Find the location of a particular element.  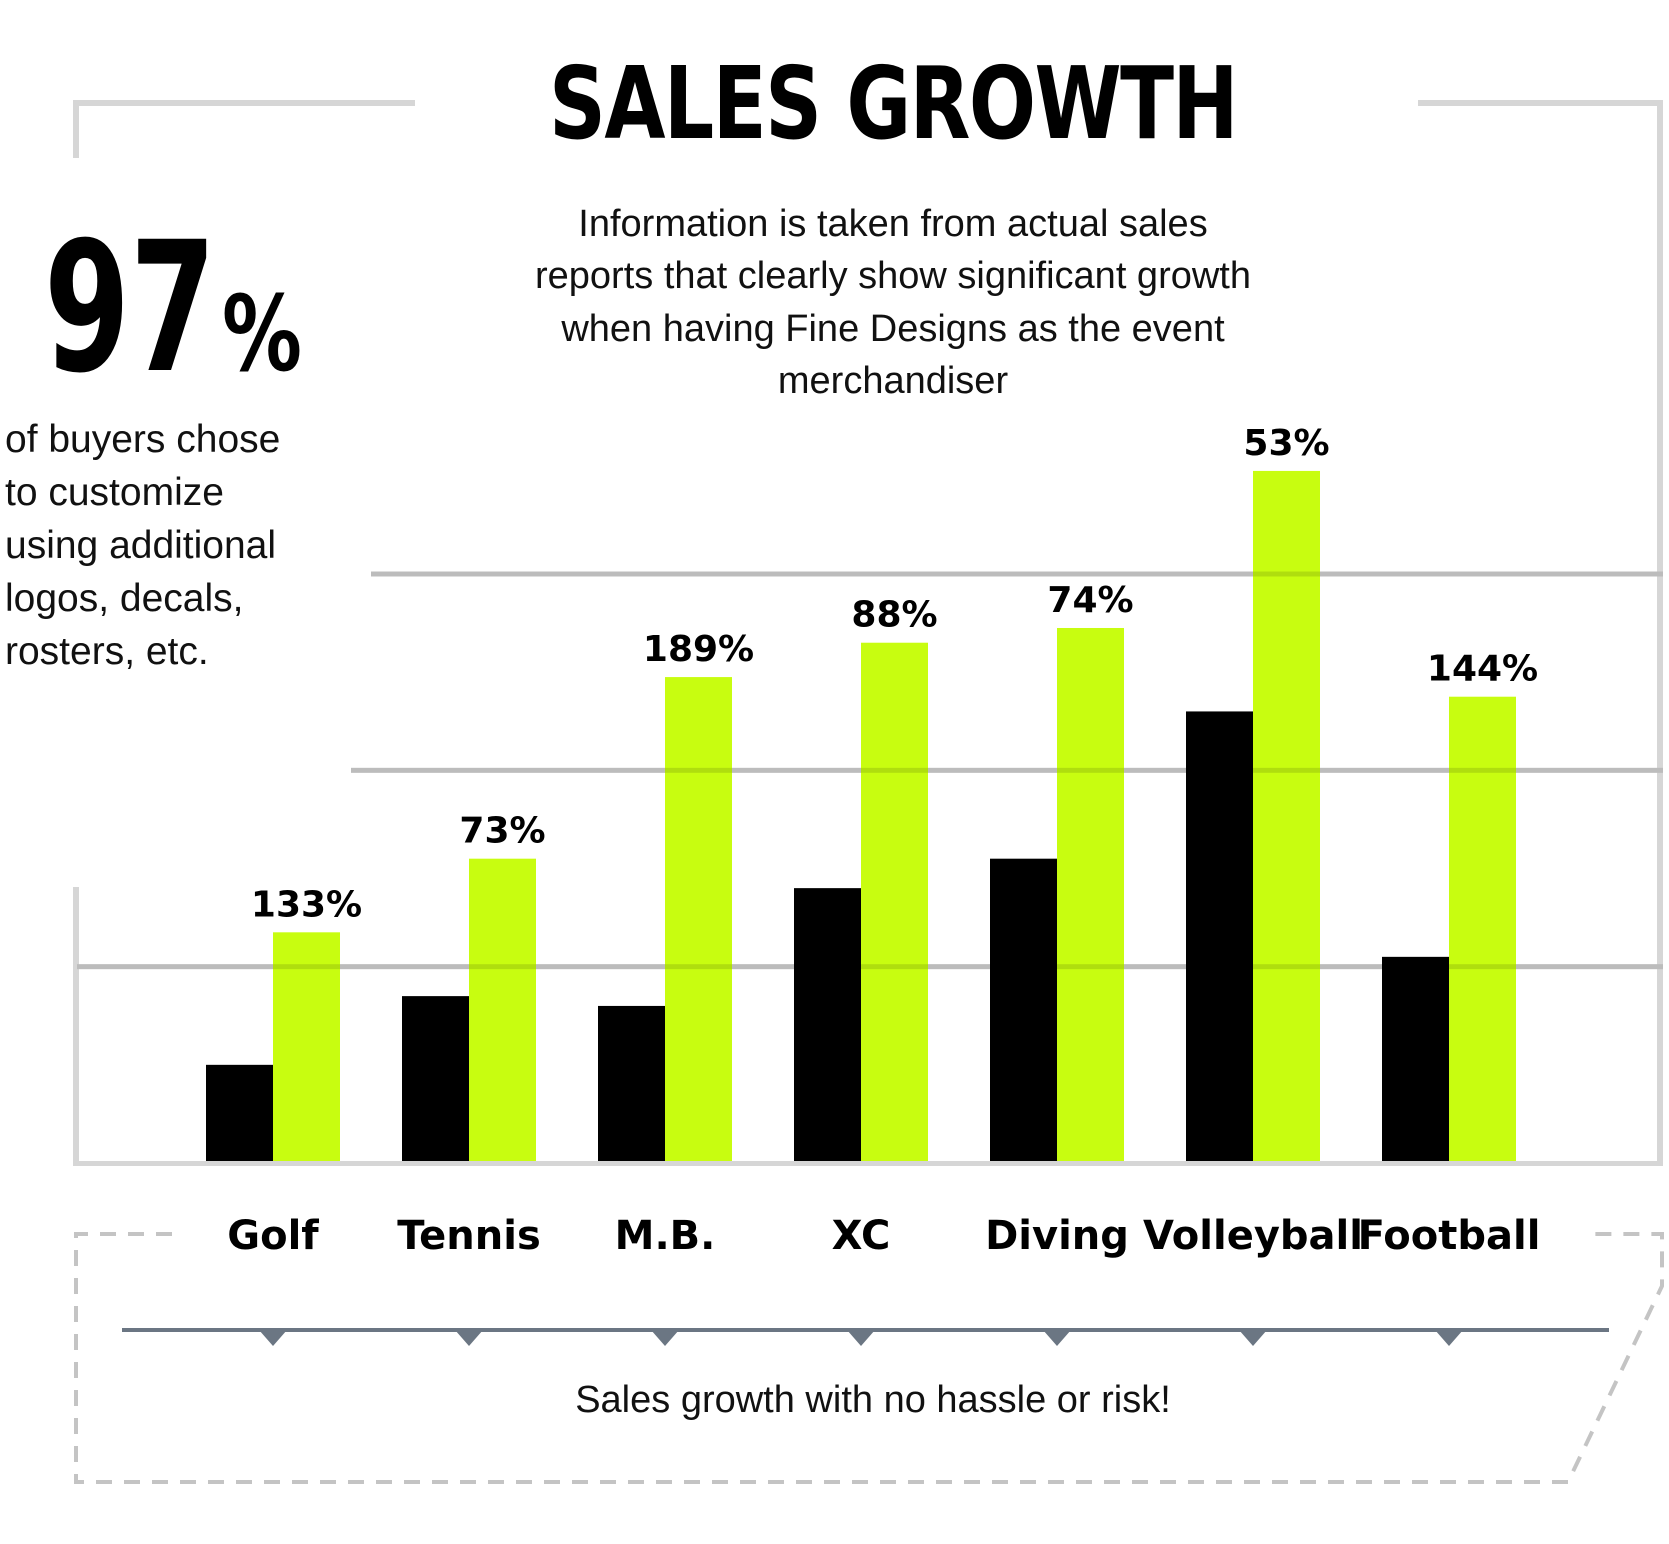

data-label: 53% is located at coordinates (1286, 443).